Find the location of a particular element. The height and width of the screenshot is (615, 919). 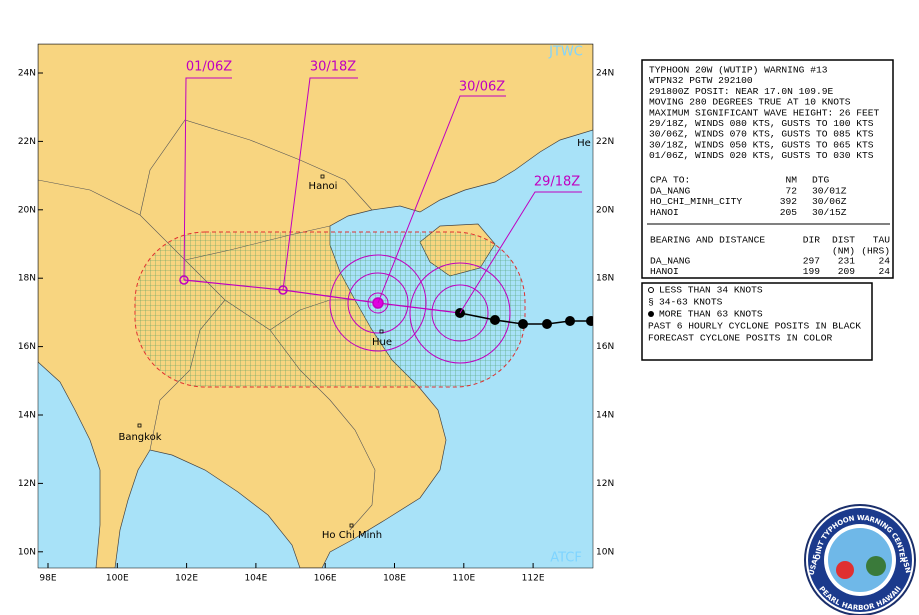

lon-label: 98E is located at coordinates (47, 579).